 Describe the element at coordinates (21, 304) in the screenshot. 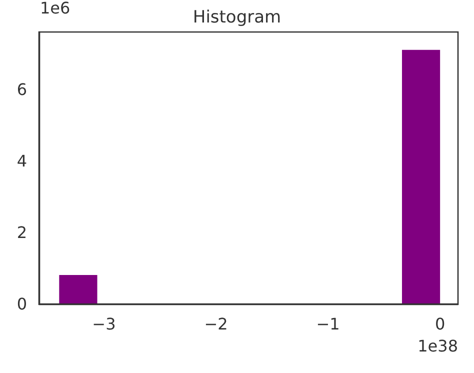

I see `y-tick-label: 0` at that location.